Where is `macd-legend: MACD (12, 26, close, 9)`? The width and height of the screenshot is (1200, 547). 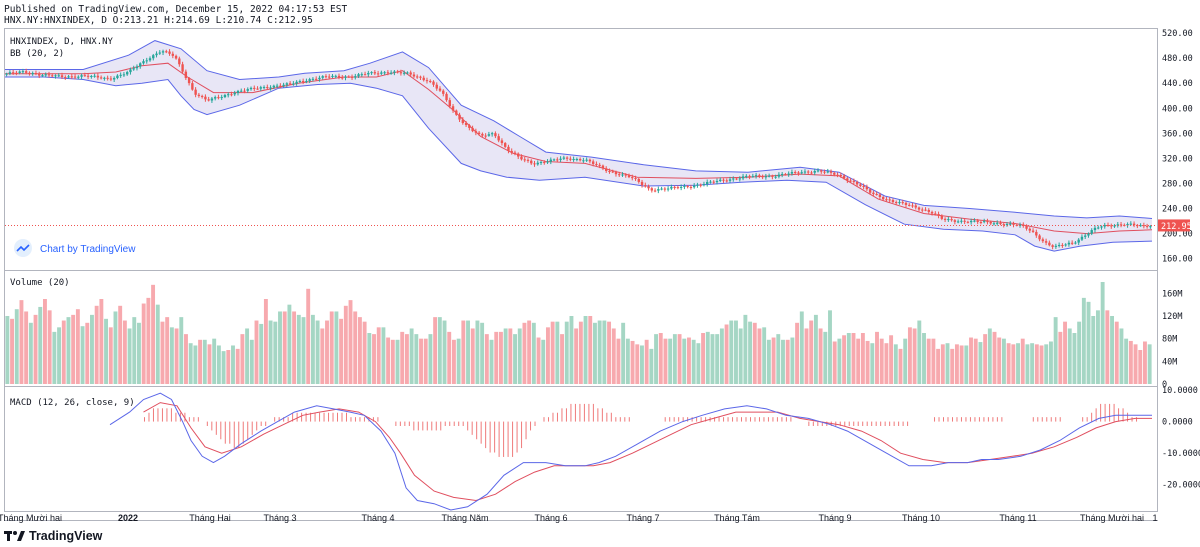
macd-legend: MACD (12, 26, close, 9) is located at coordinates (72, 403).